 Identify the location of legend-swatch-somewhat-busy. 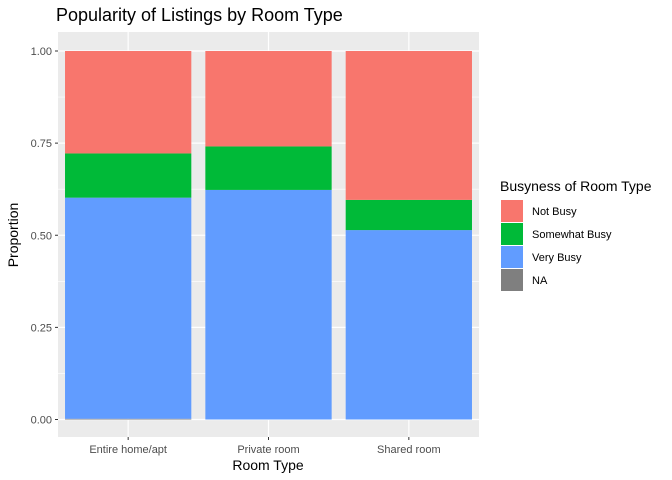
(512, 234).